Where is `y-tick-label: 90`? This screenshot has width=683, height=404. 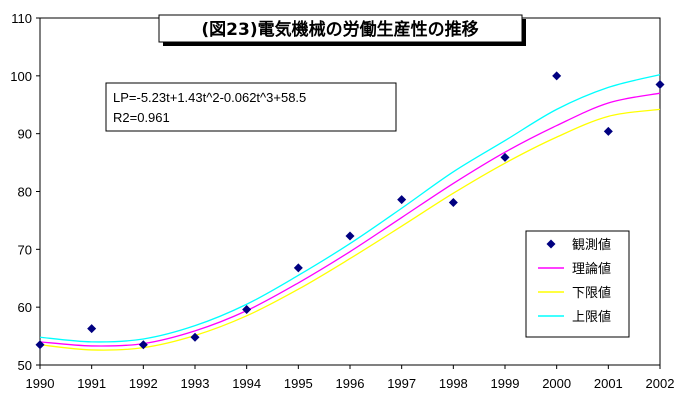 y-tick-label: 90 is located at coordinates (25, 134).